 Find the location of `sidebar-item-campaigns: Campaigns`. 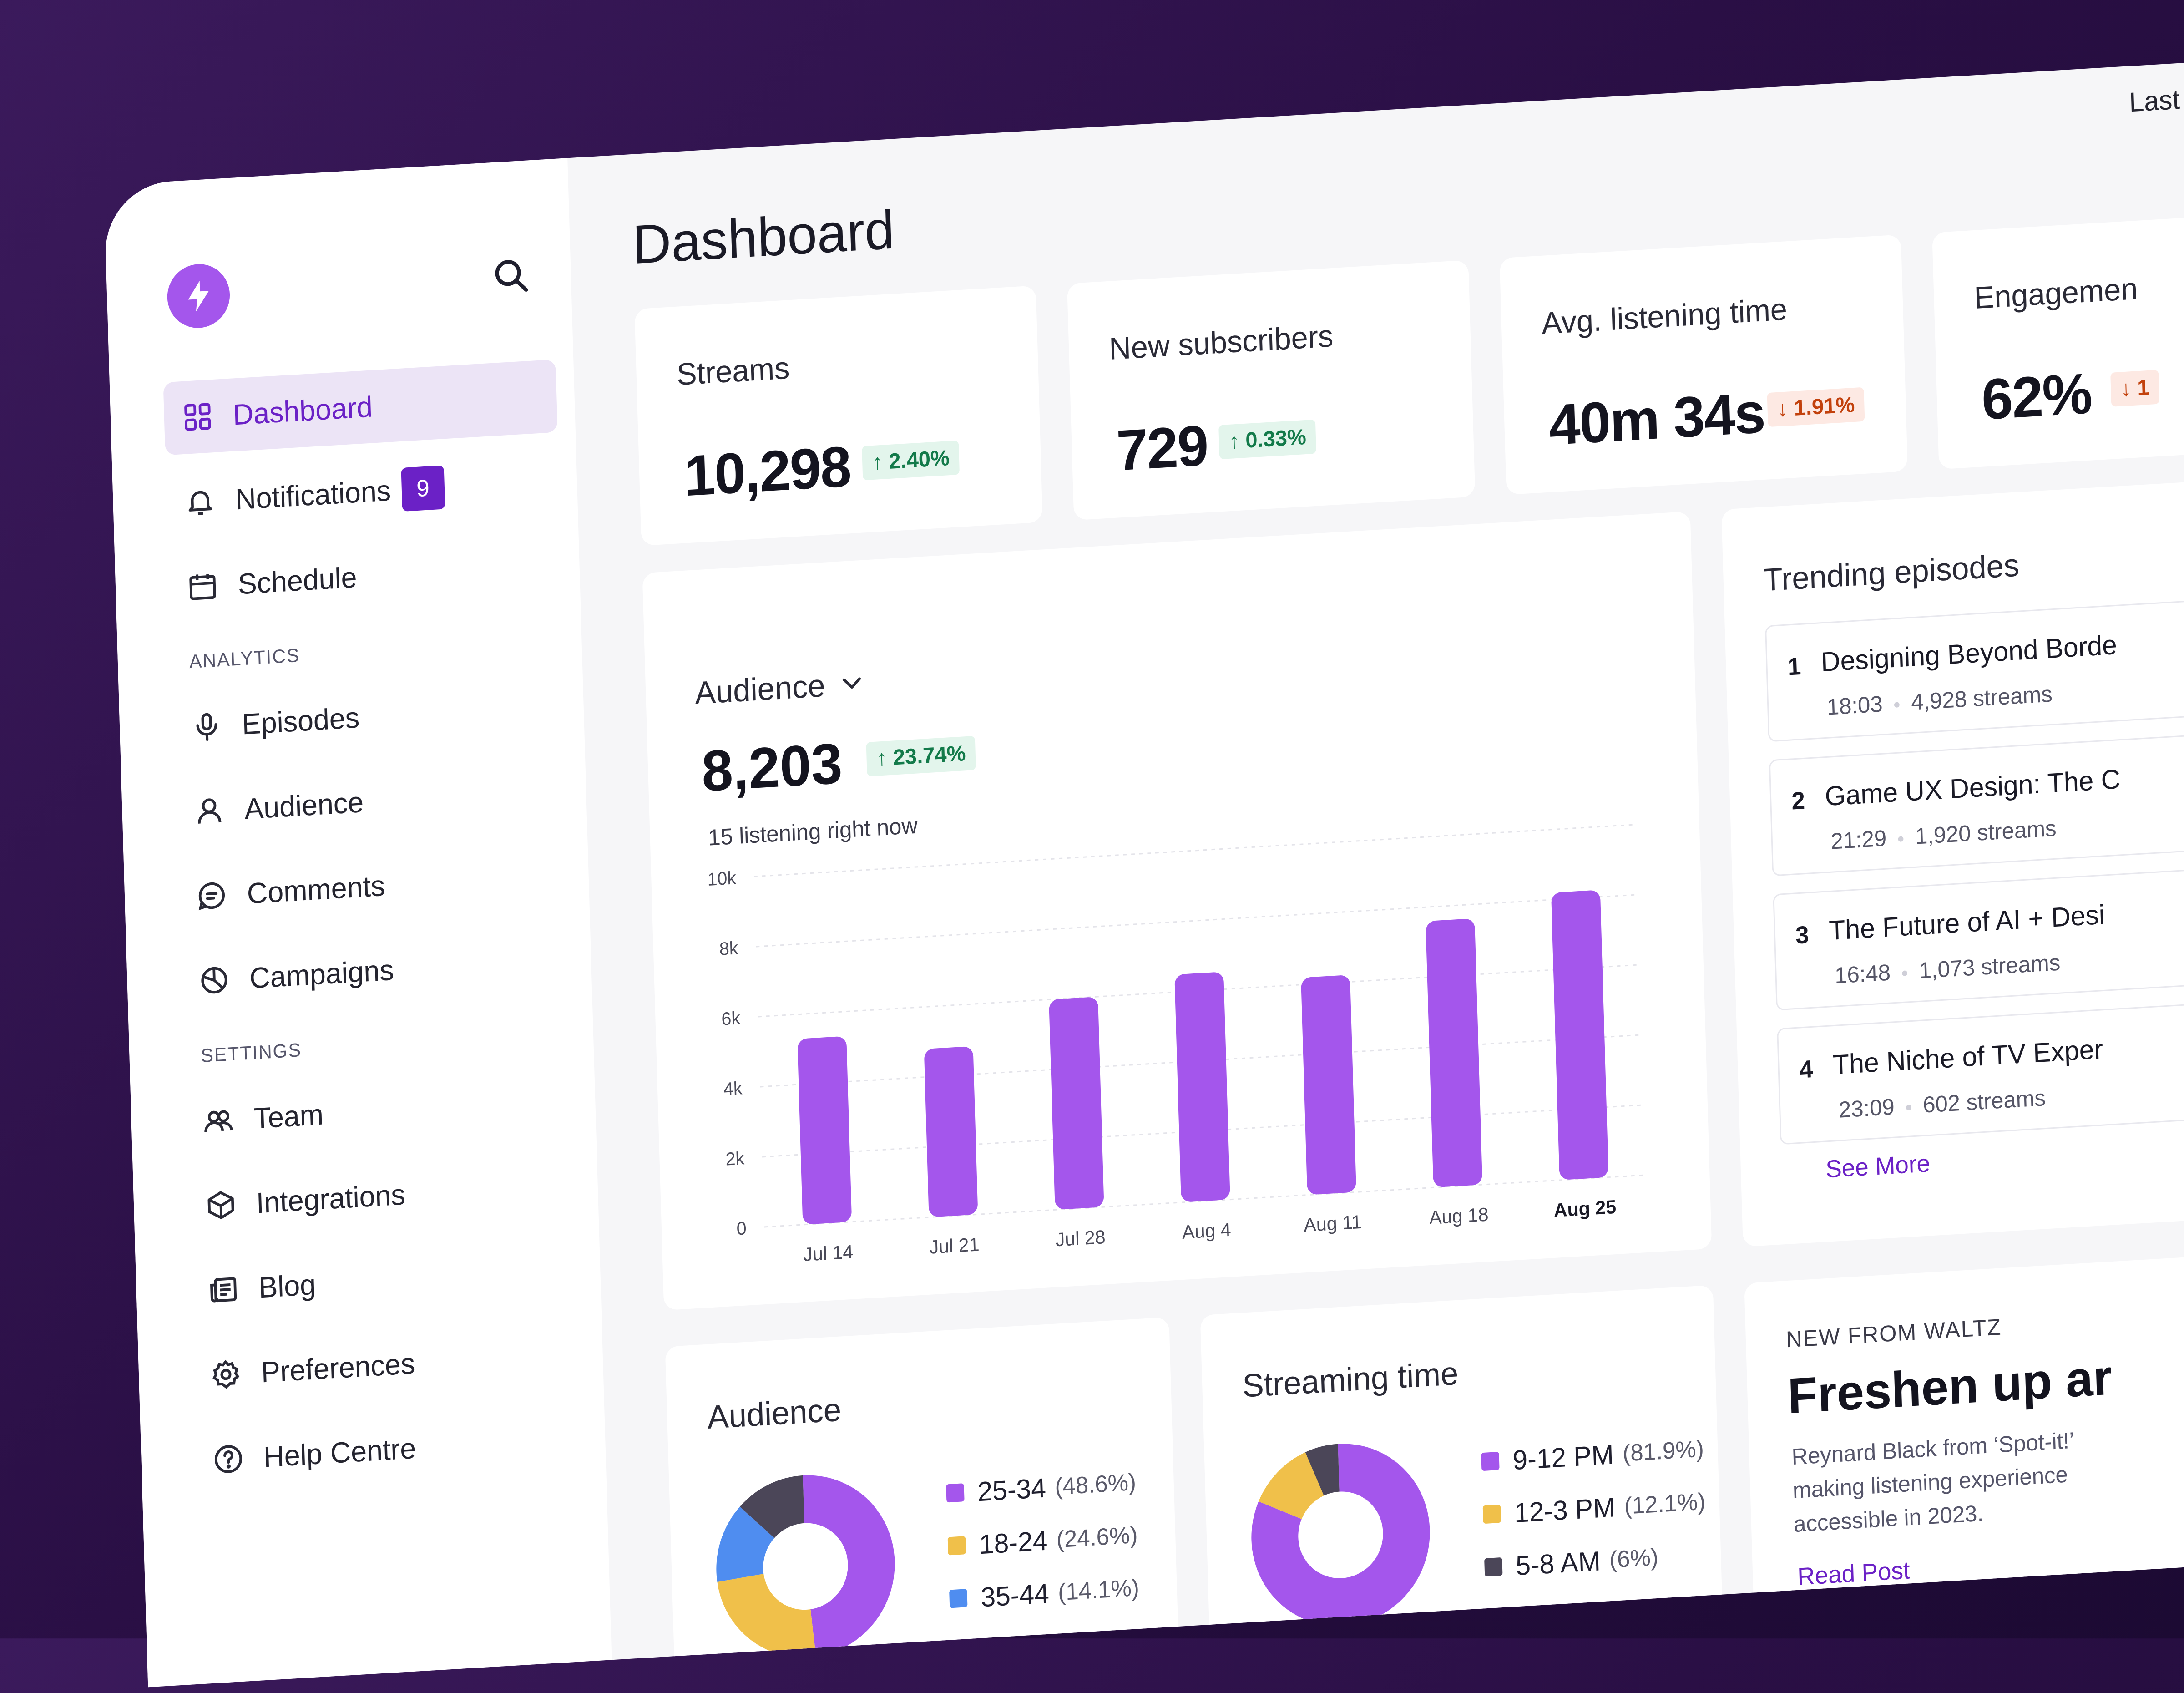

sidebar-item-campaigns: Campaigns is located at coordinates (377, 971).